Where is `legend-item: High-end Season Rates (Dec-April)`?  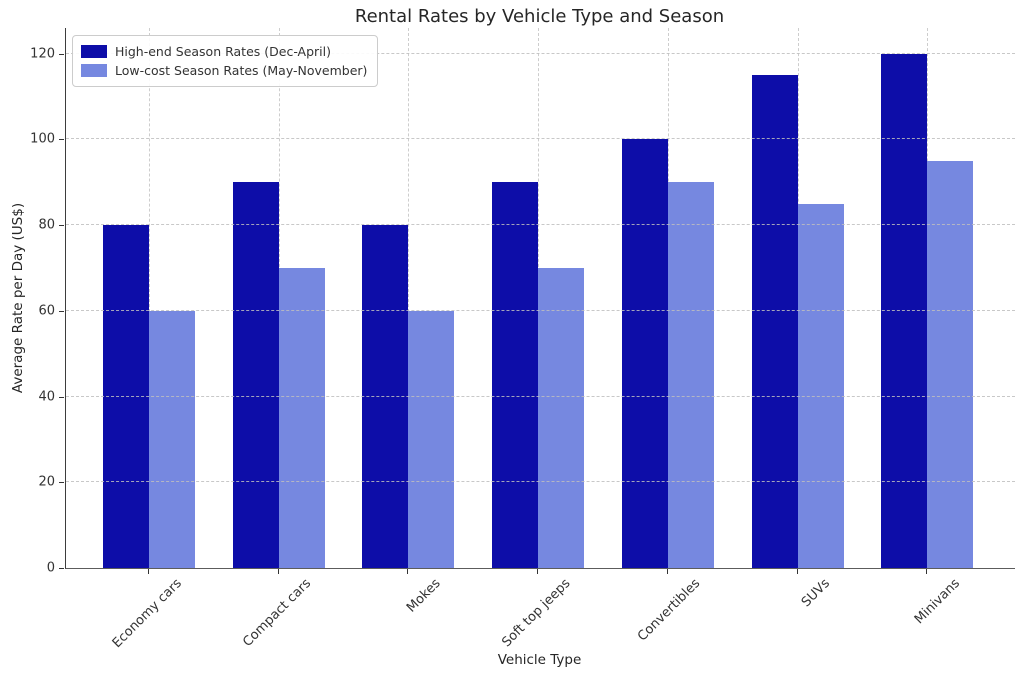 legend-item: High-end Season Rates (Dec-April) is located at coordinates (224, 51).